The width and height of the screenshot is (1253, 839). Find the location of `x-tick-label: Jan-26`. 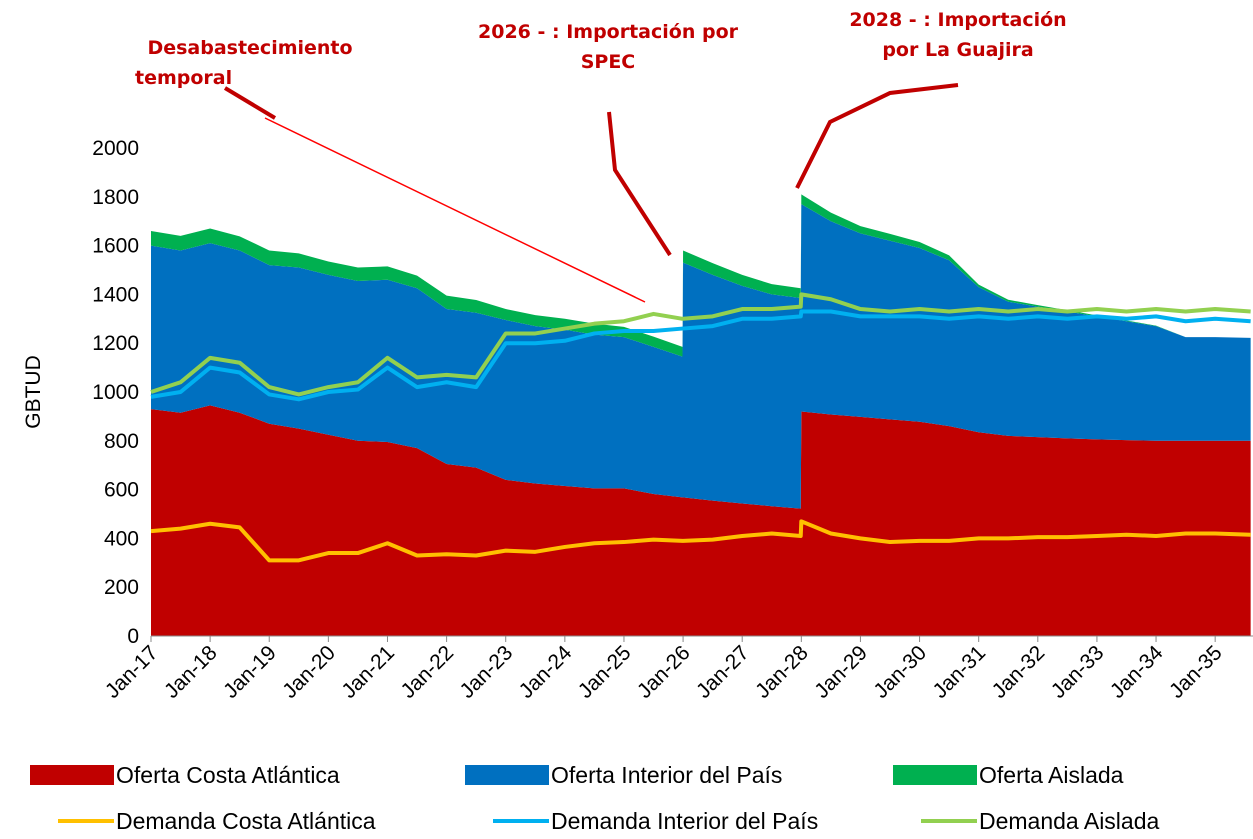

x-tick-label: Jan-26 is located at coordinates (664, 672).